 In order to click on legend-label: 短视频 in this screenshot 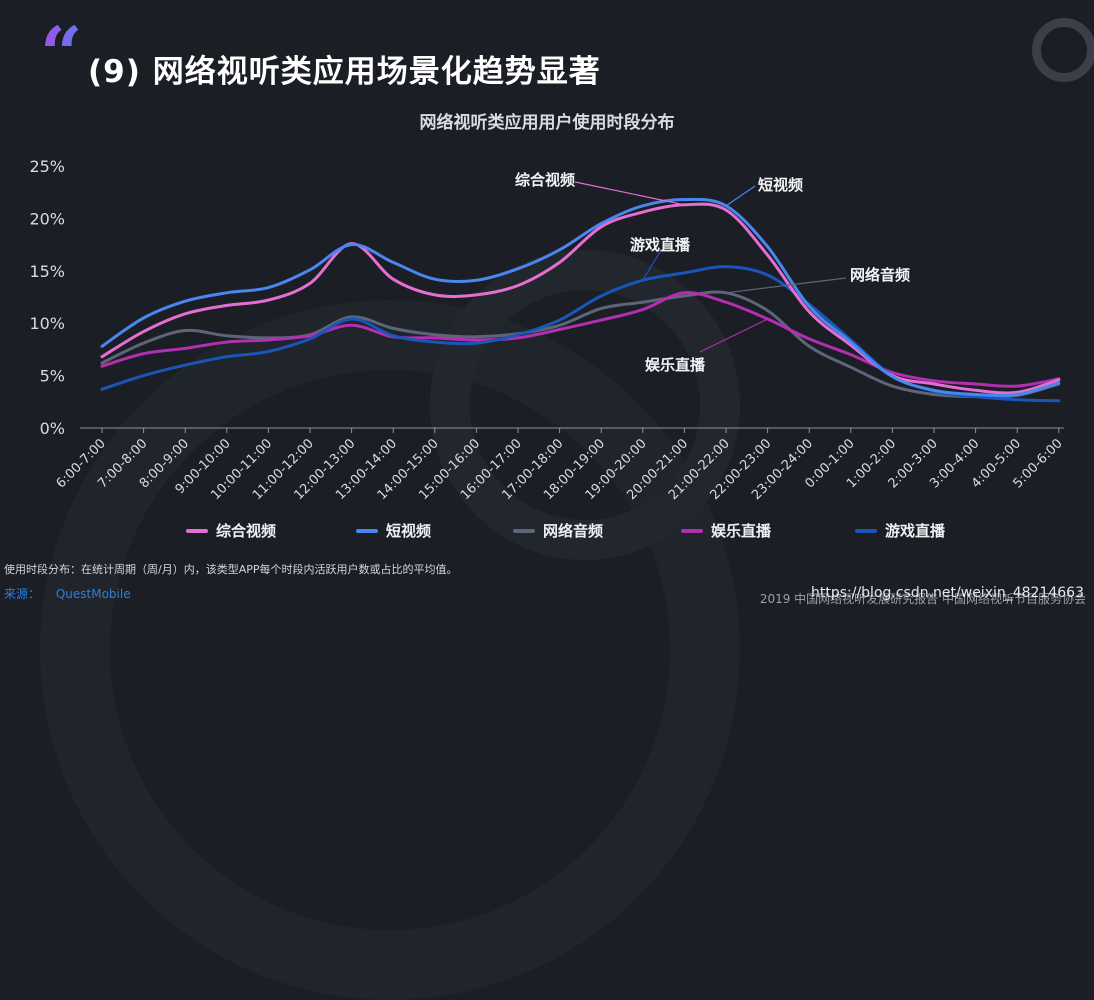, I will do `click(409, 531)`.